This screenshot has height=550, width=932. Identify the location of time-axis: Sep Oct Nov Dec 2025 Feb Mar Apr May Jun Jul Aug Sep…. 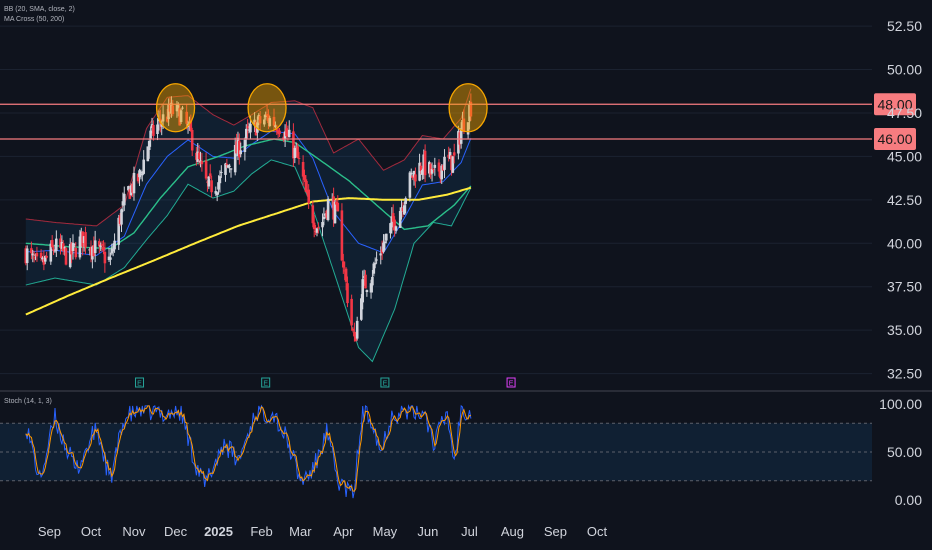
(323, 531).